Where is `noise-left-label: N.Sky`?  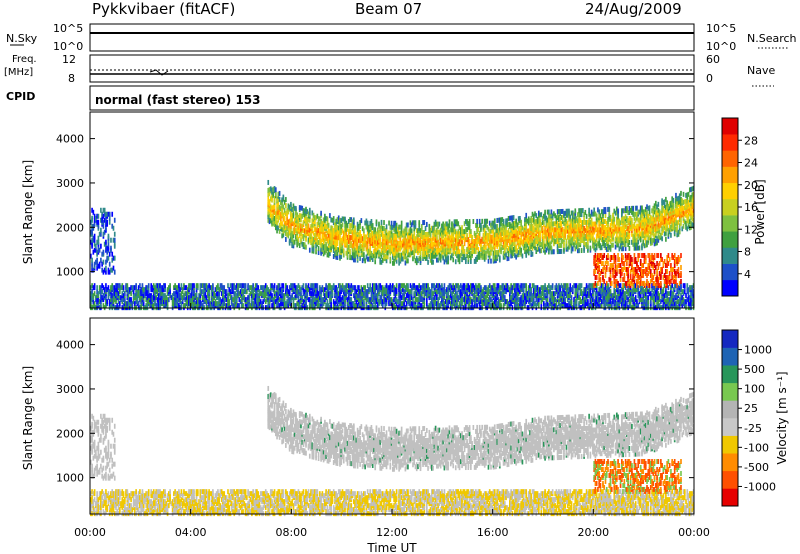 noise-left-label: N.Sky is located at coordinates (22, 38).